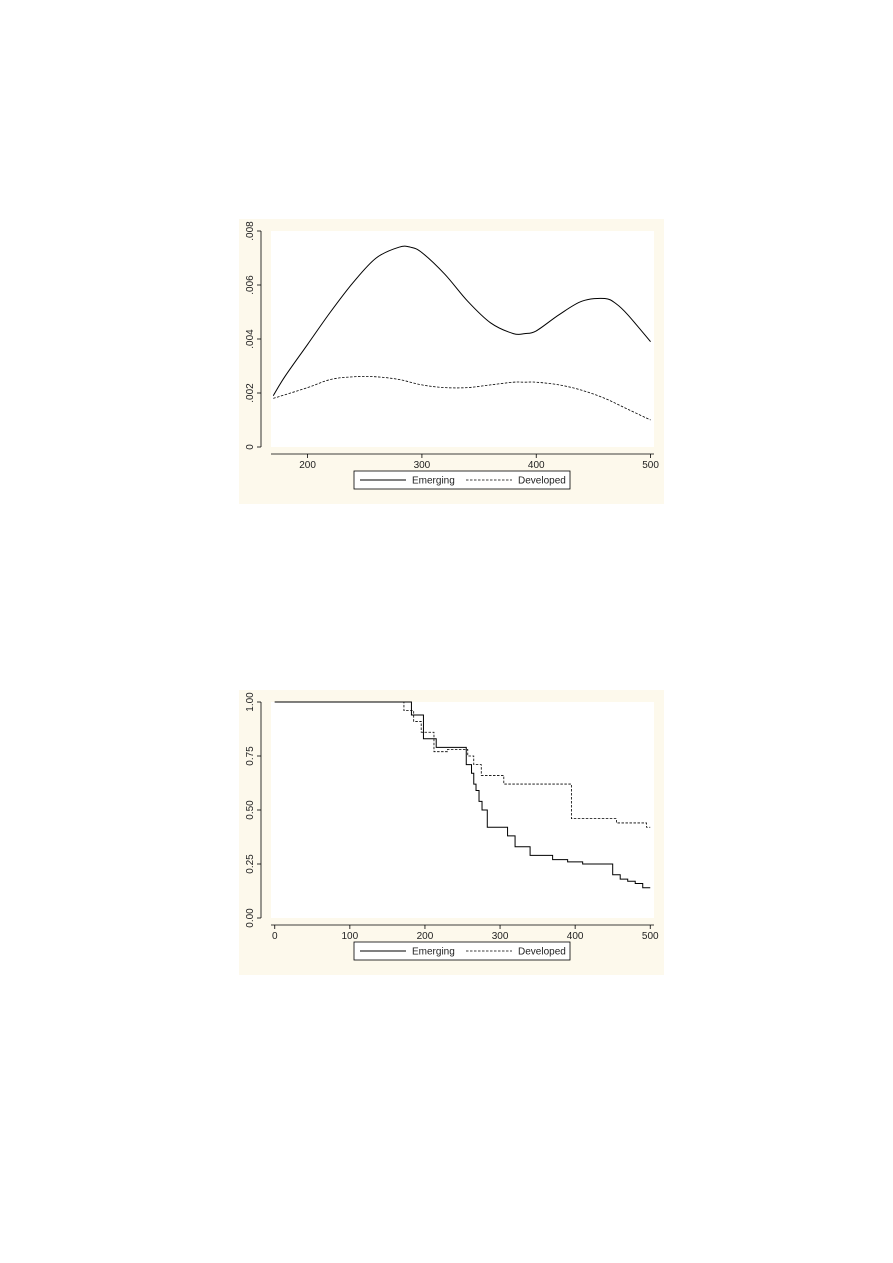  I want to click on y-tick-label: .006, so click(250, 285).